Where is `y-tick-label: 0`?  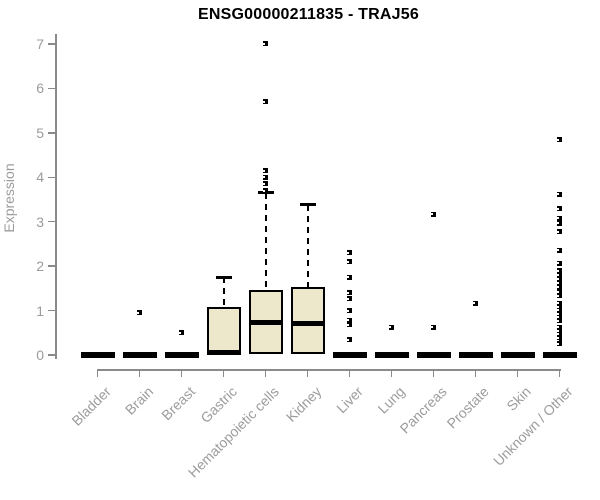
y-tick-label: 0 is located at coordinates (40, 355).